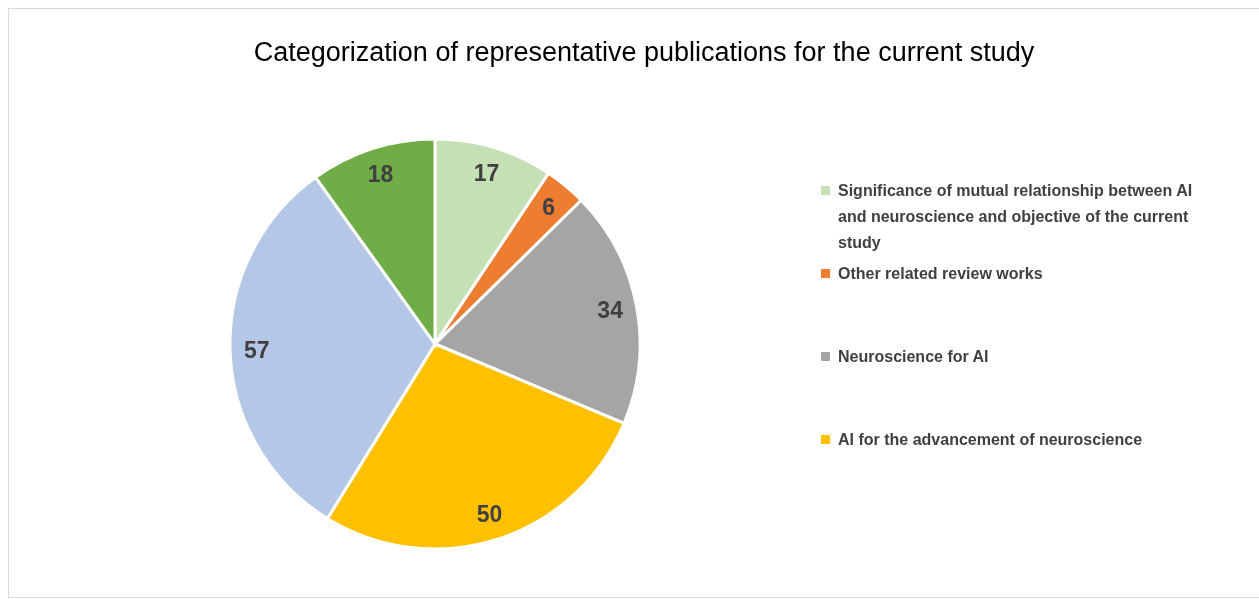 The width and height of the screenshot is (1259, 599). What do you see at coordinates (991, 440) in the screenshot?
I see `legend-label: AI for the advancement of neuroscience` at bounding box center [991, 440].